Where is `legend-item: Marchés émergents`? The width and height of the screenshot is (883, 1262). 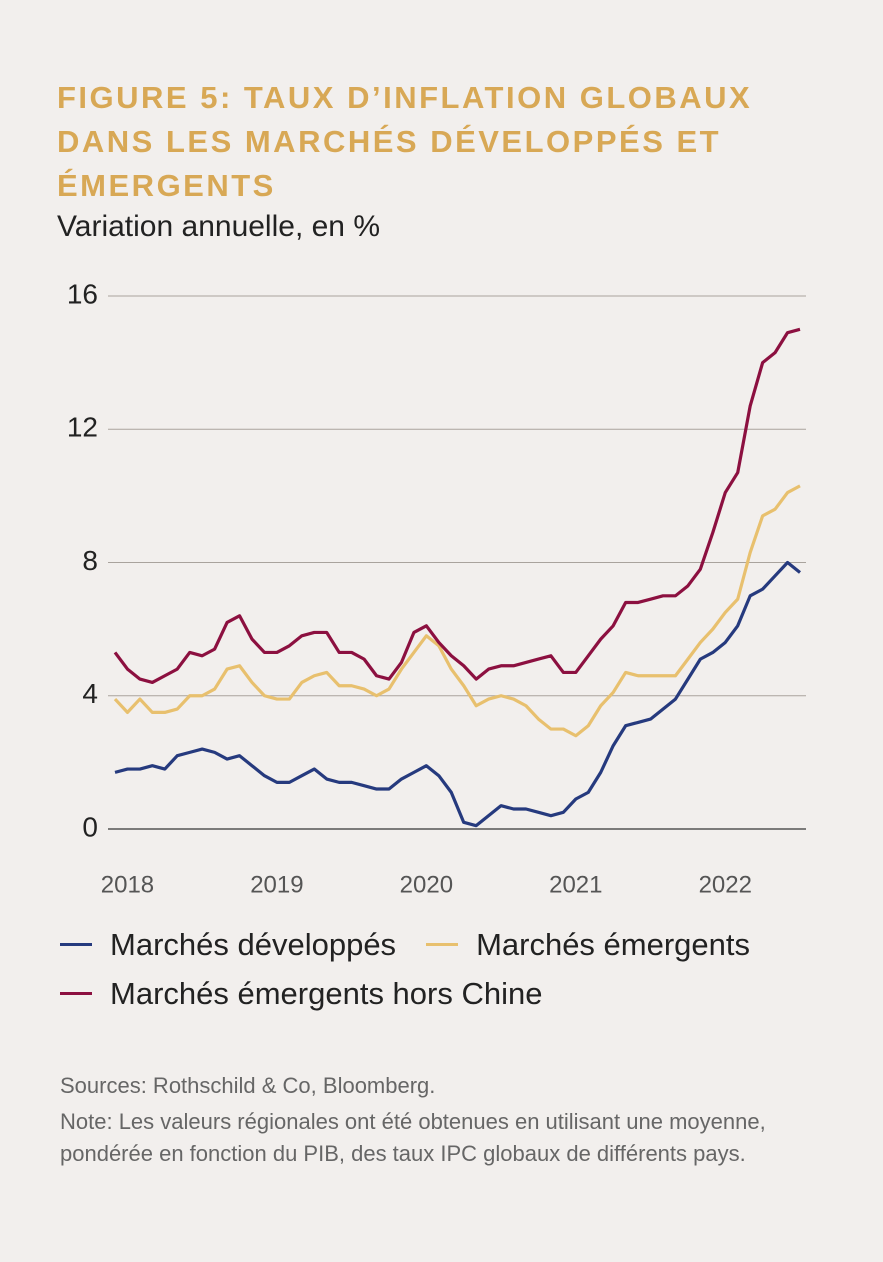
legend-item: Marchés émergents is located at coordinates (588, 944).